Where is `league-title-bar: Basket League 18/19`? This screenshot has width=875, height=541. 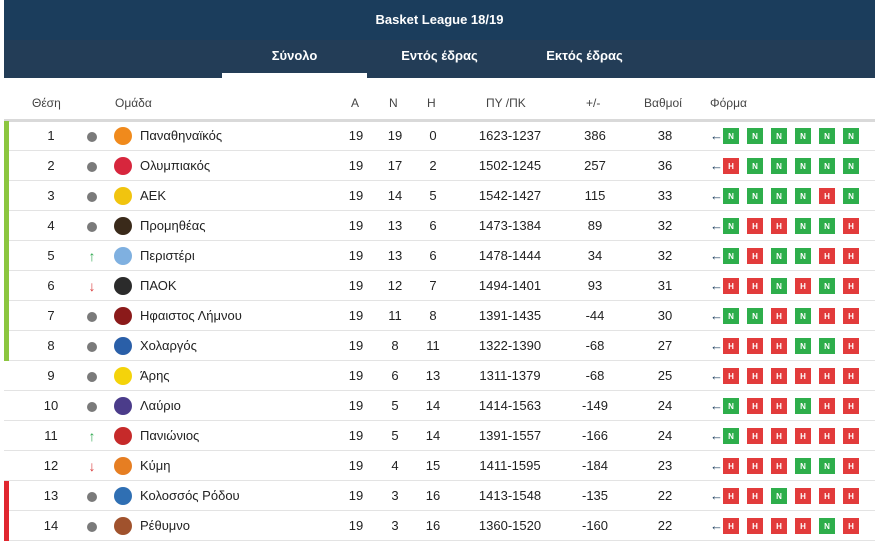
league-title-bar: Basket League 18/19 is located at coordinates (439, 20).